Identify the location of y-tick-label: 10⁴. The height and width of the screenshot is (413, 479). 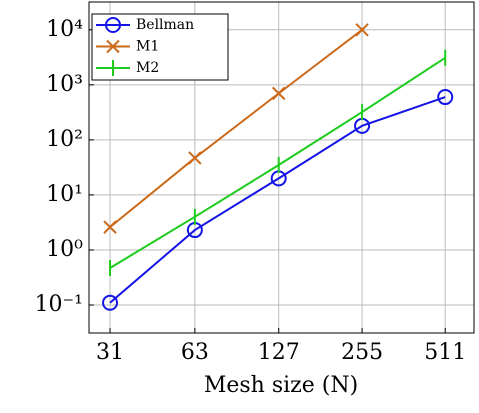
(64, 29).